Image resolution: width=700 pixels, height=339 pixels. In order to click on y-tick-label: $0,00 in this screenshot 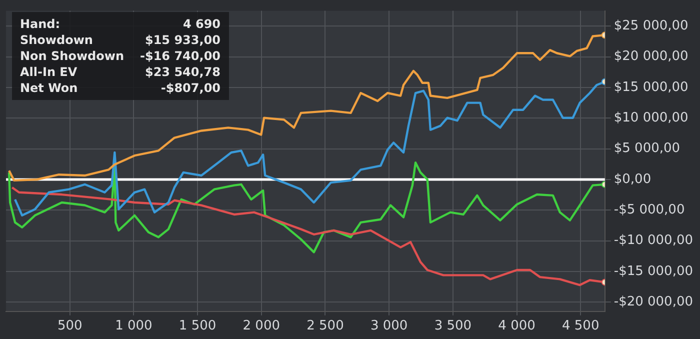, I will do `click(633, 179)`.